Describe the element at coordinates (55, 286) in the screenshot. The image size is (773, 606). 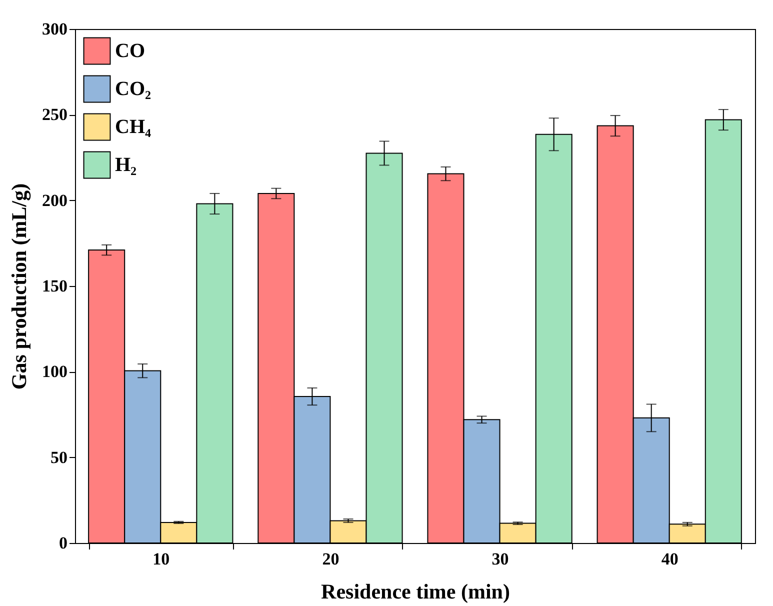
I see `y-tick-label: 150` at that location.